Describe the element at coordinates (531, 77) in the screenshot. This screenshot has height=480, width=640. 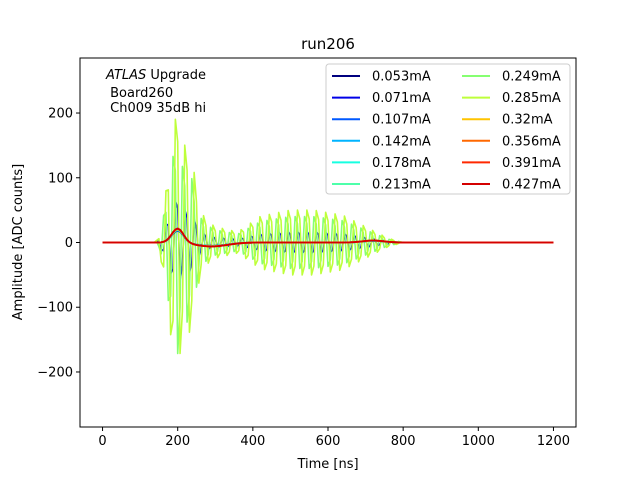
I see `legend-label-0.249mA: 0.249mA` at that location.